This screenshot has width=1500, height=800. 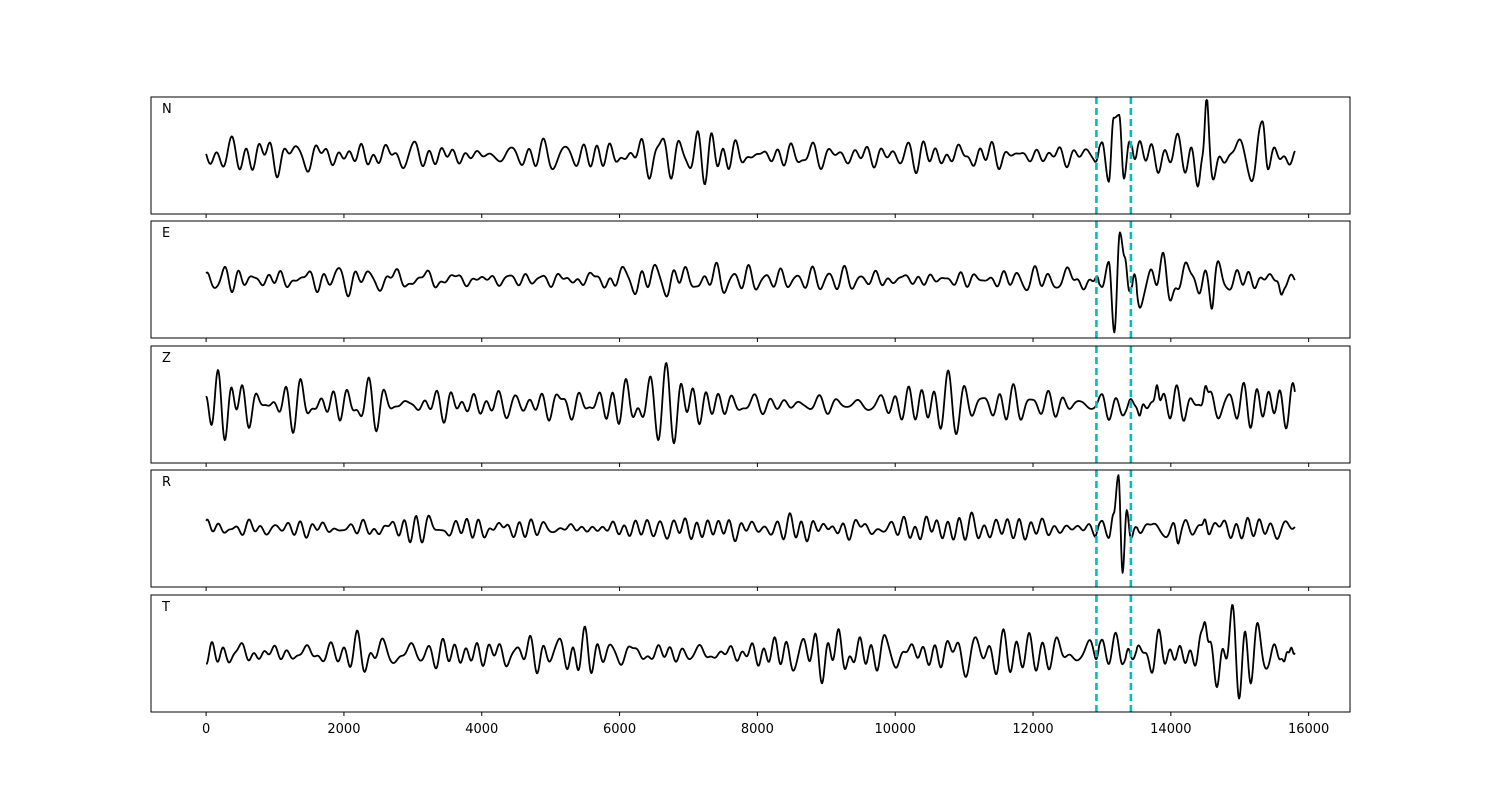 I want to click on panel-t: T, so click(x=750, y=655).